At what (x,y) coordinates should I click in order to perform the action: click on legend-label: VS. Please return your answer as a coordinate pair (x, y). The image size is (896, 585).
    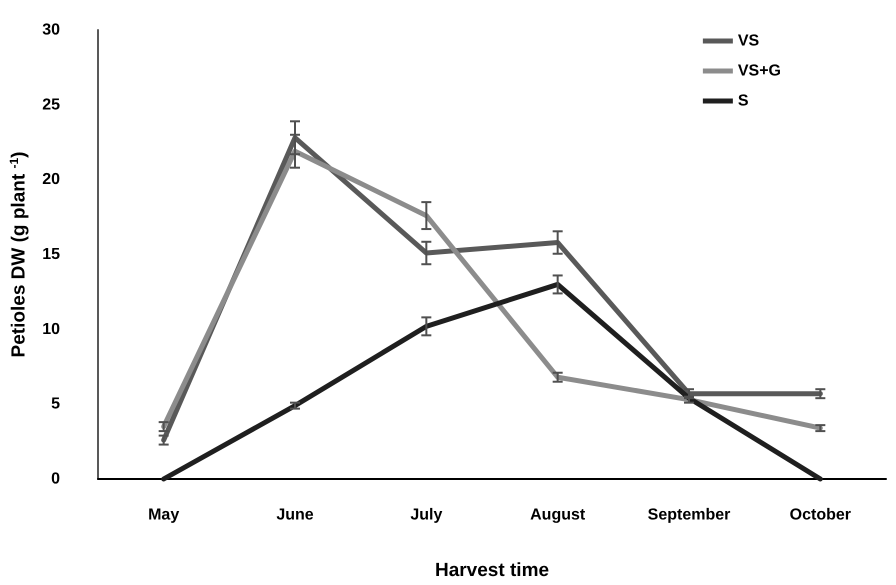
    Looking at the image, I should click on (749, 41).